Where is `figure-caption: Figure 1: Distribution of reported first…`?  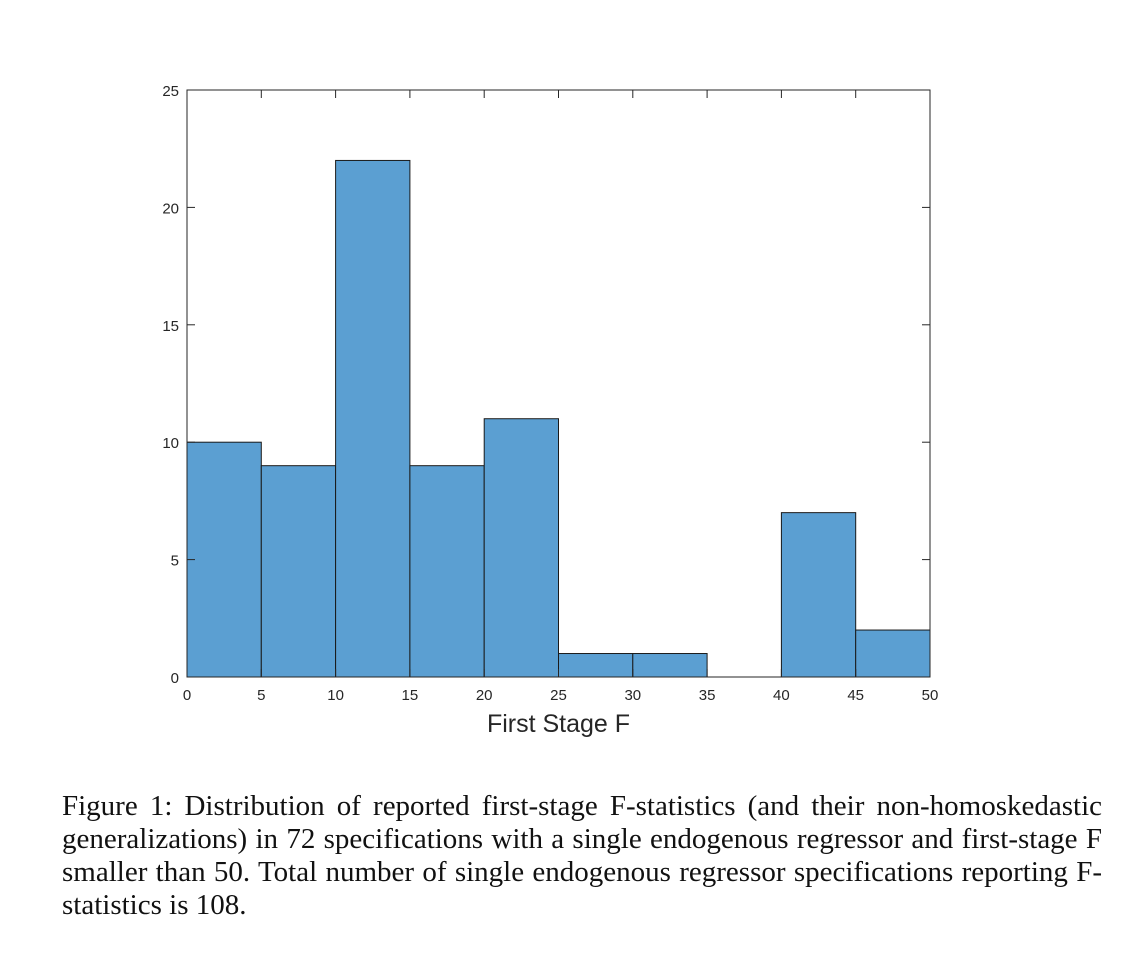 figure-caption: Figure 1: Distribution of reported first… is located at coordinates (582, 855).